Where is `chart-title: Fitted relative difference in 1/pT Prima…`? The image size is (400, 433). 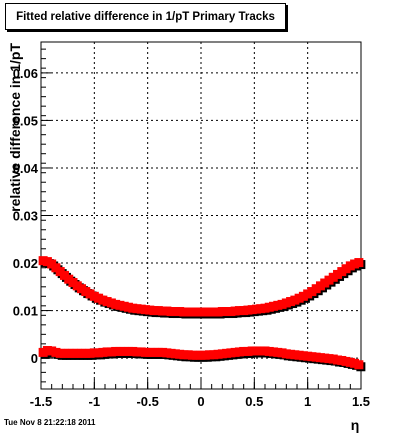
chart-title: Fitted relative difference in 1/pT Prima… is located at coordinates (145, 16).